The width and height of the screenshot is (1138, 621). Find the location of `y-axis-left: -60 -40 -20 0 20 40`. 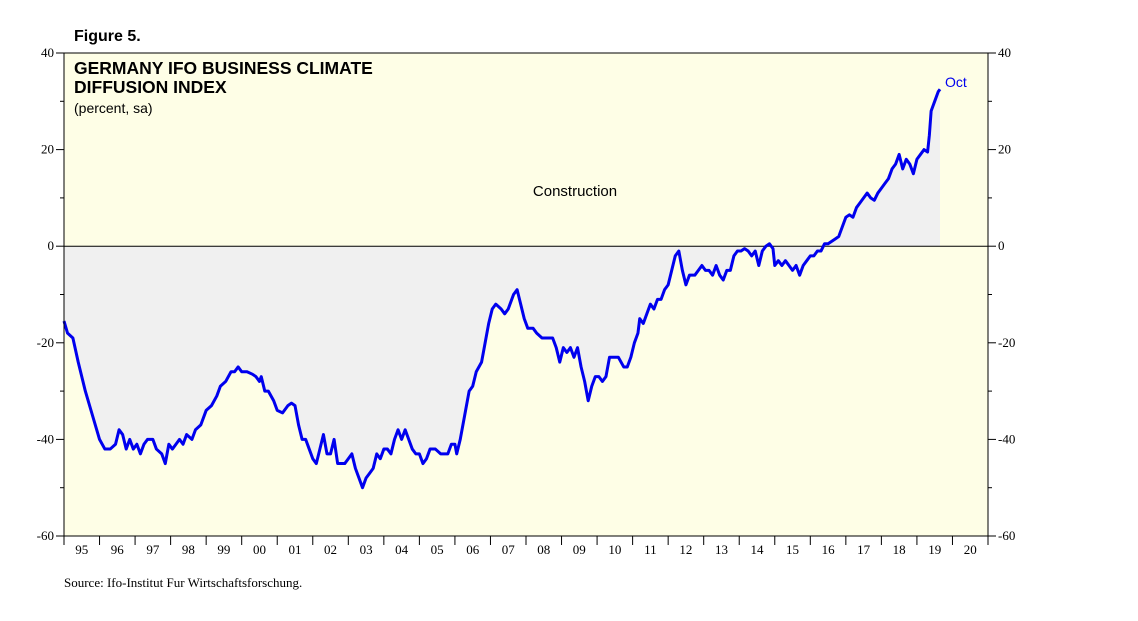

y-axis-left: -60 -40 -20 0 20 40 is located at coordinates (50, 294).